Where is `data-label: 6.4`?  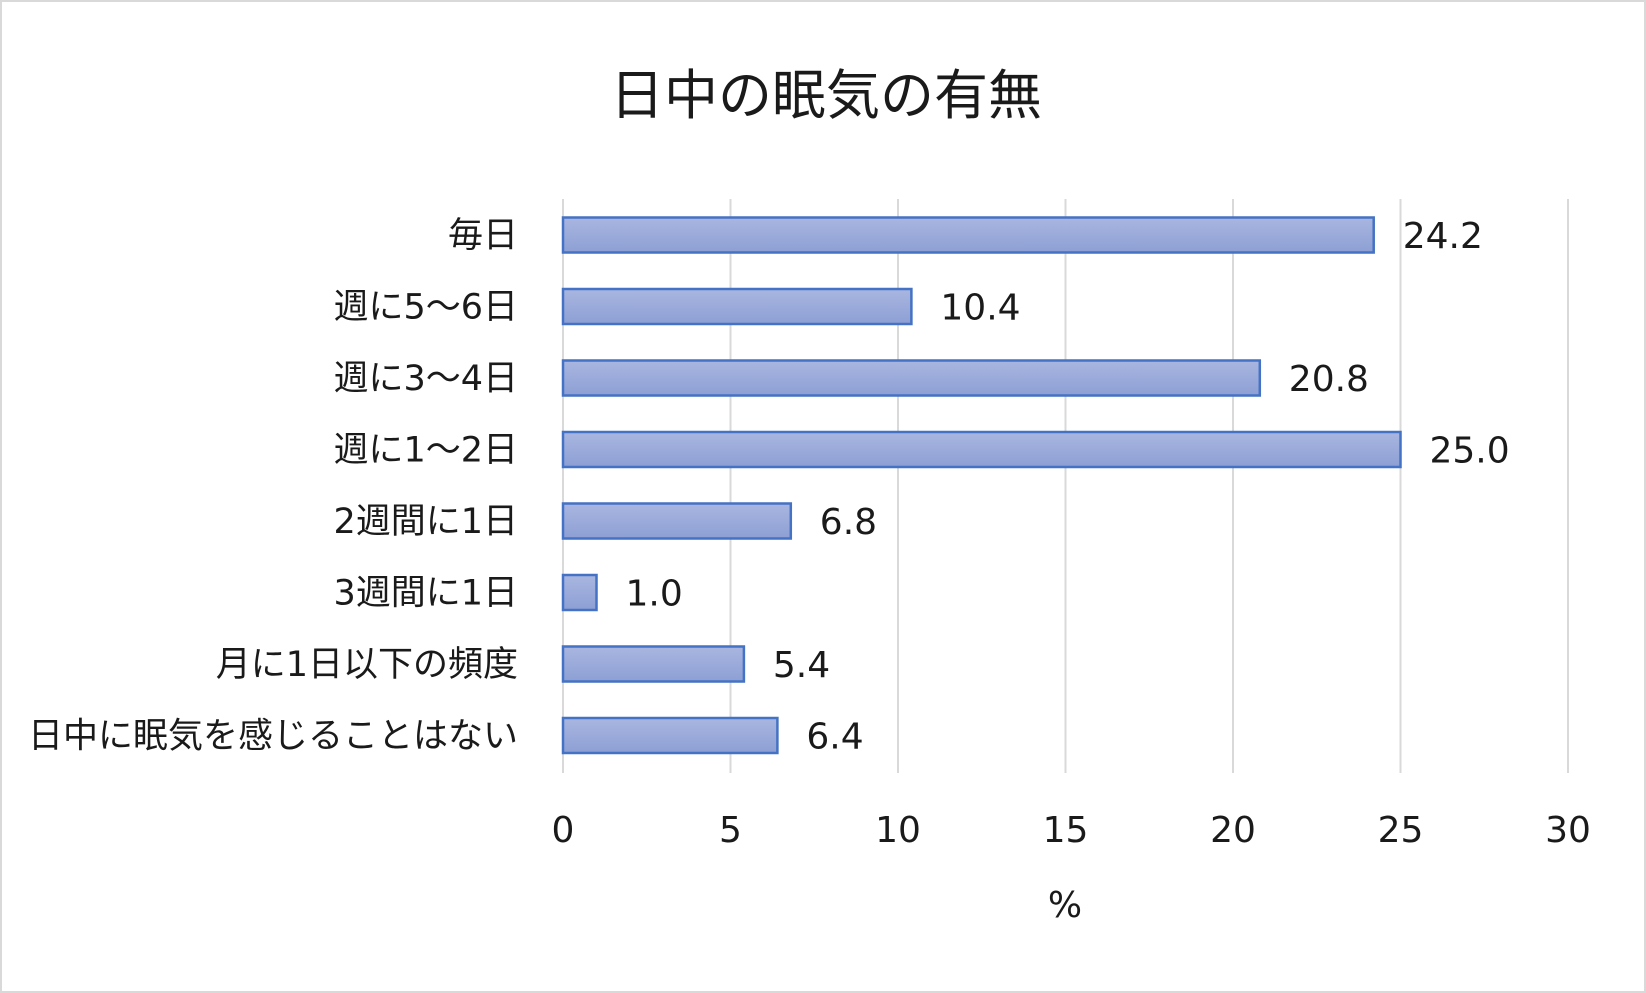
data-label: 6.4 is located at coordinates (834, 737).